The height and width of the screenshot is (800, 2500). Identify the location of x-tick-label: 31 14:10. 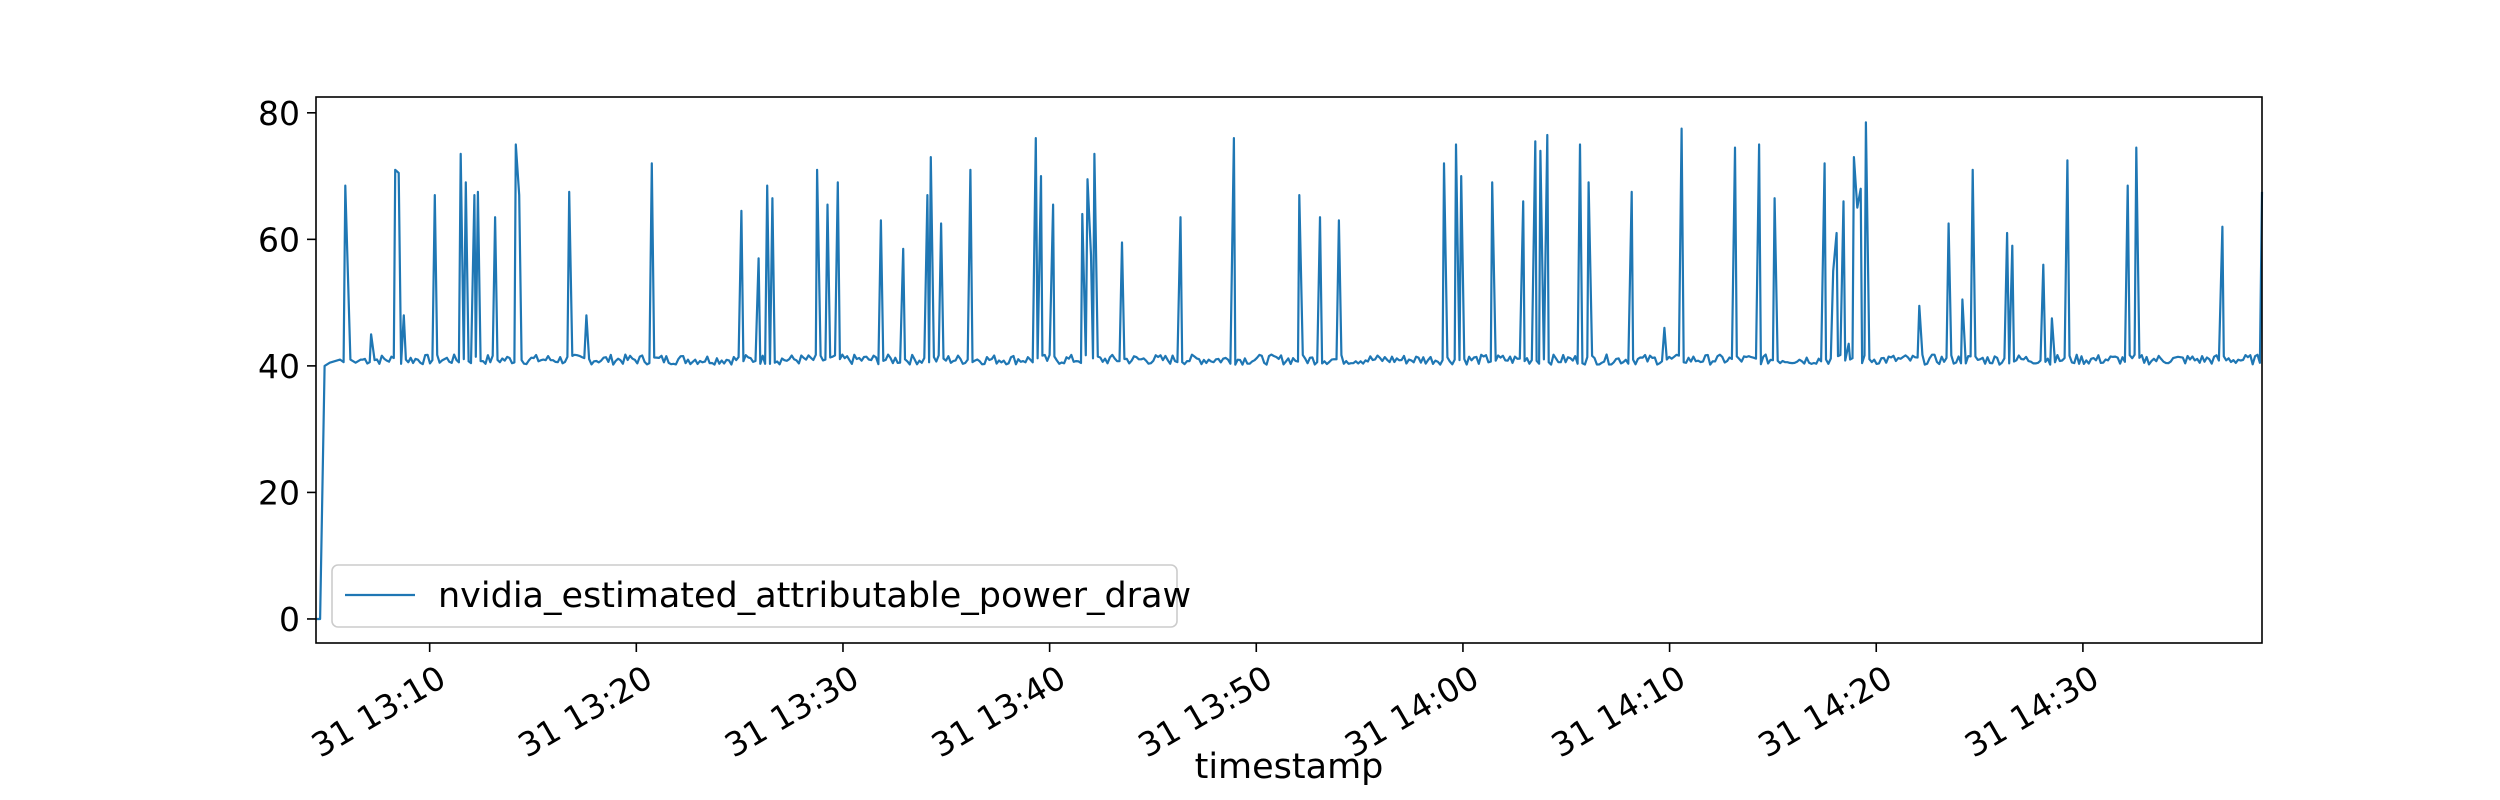
(1618, 712).